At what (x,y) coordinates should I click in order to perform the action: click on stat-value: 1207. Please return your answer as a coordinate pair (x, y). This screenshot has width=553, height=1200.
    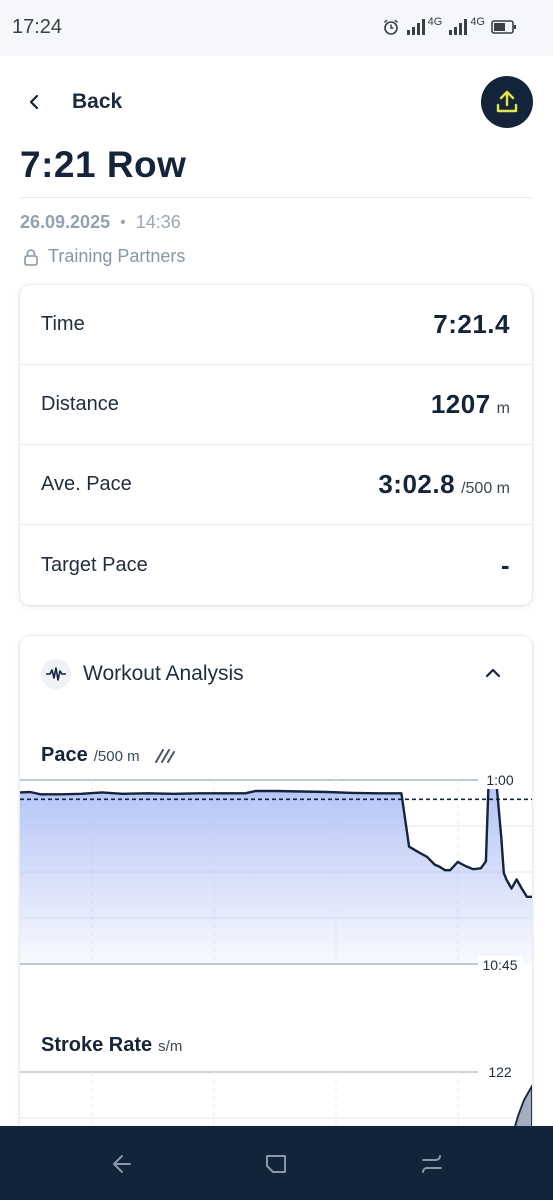
    Looking at the image, I should click on (460, 404).